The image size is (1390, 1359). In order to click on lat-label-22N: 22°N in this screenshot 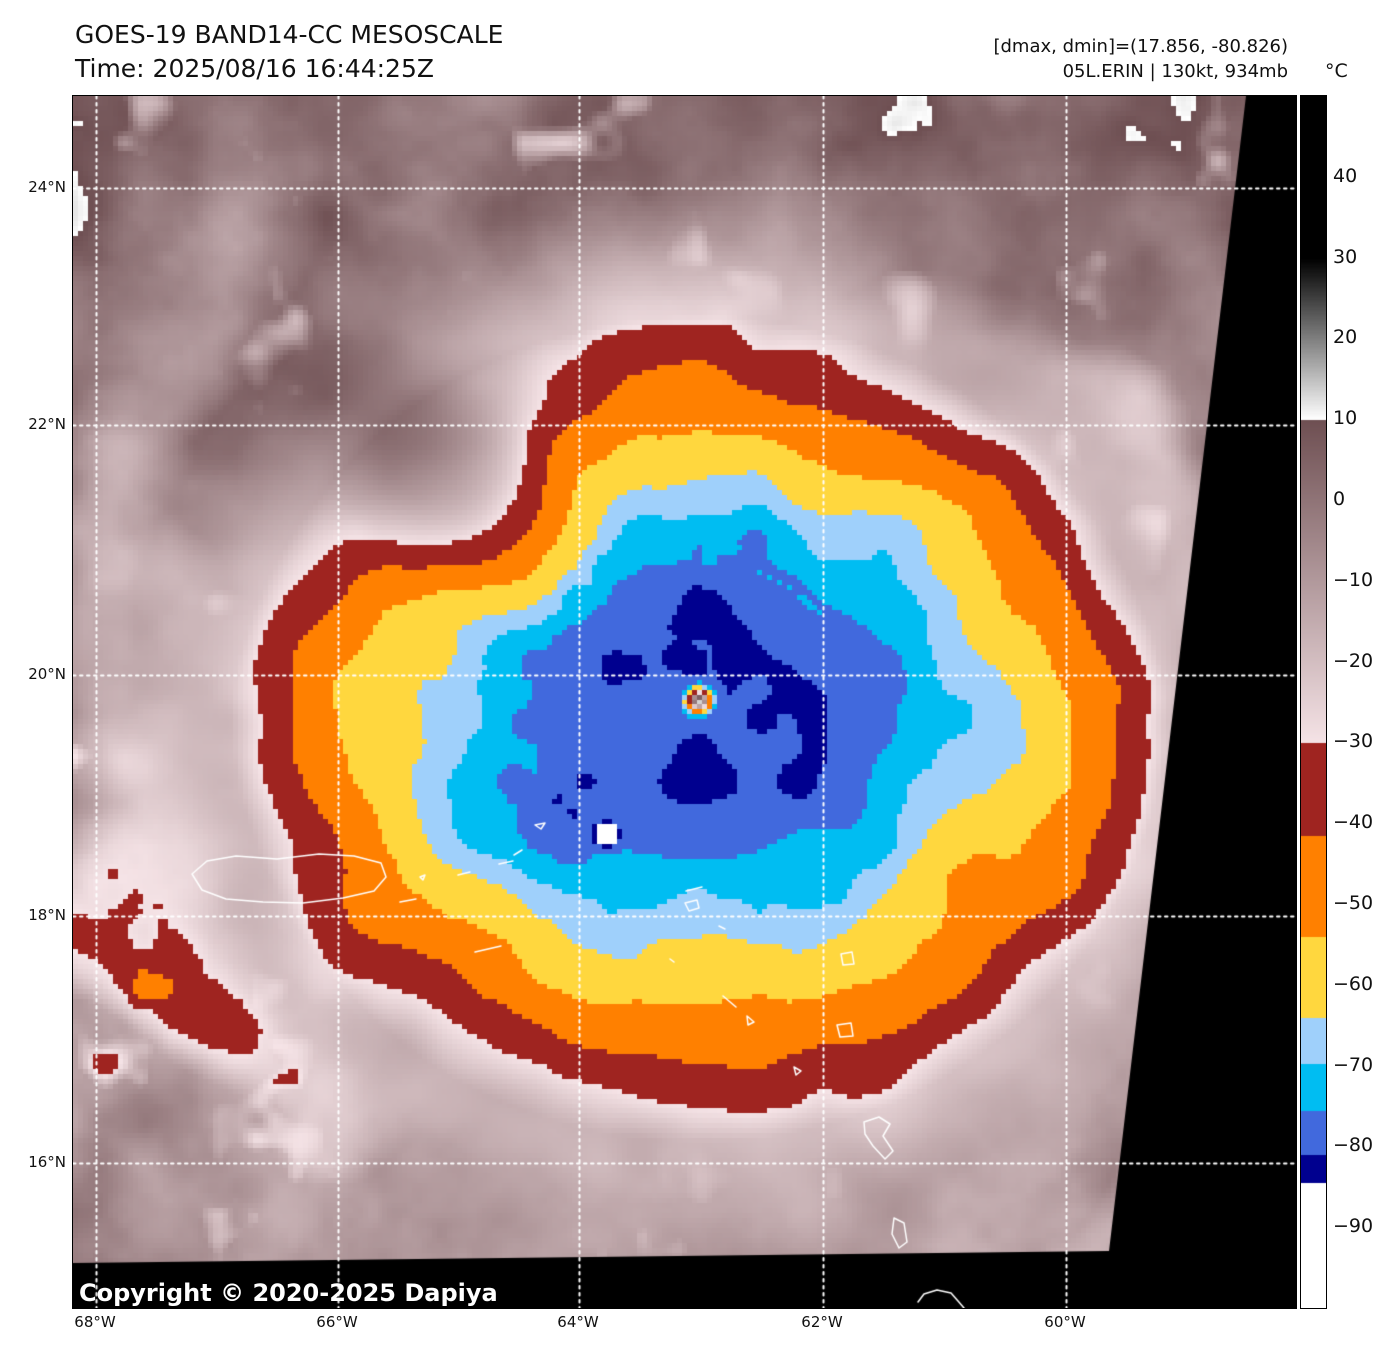, I will do `click(47, 424)`.